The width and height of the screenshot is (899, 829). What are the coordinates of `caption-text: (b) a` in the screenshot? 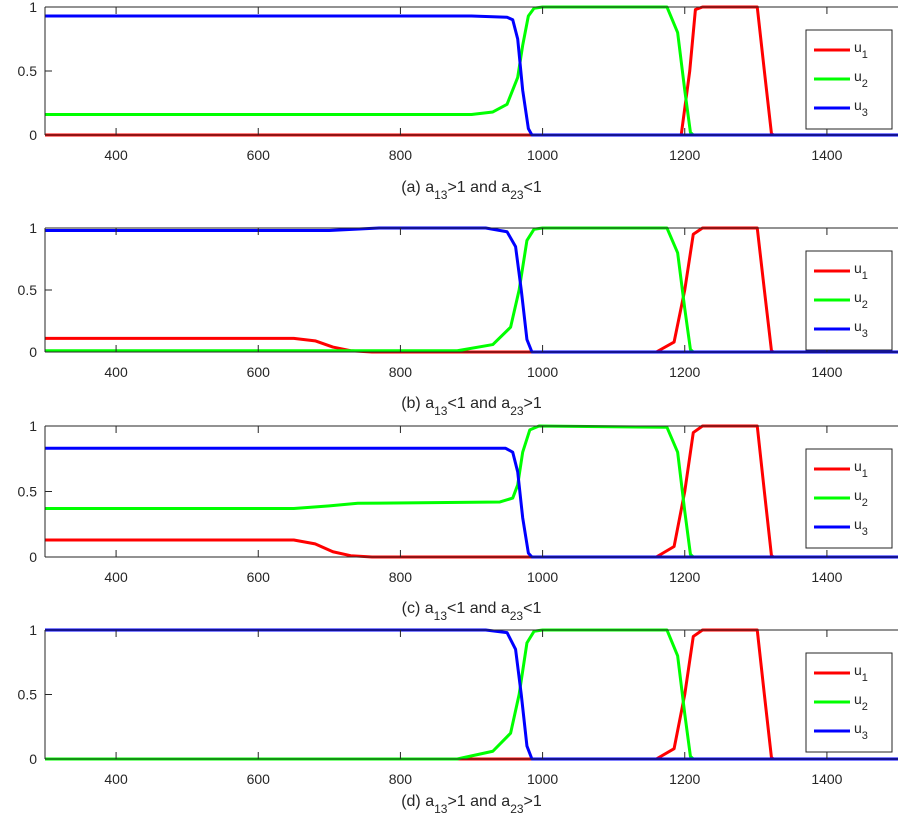 It's located at (417, 403).